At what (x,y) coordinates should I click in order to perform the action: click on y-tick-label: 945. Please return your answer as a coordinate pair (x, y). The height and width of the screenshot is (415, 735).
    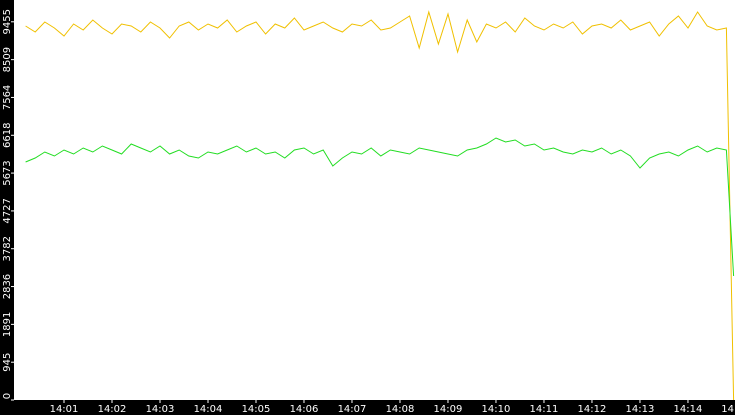
    Looking at the image, I should click on (7, 362).